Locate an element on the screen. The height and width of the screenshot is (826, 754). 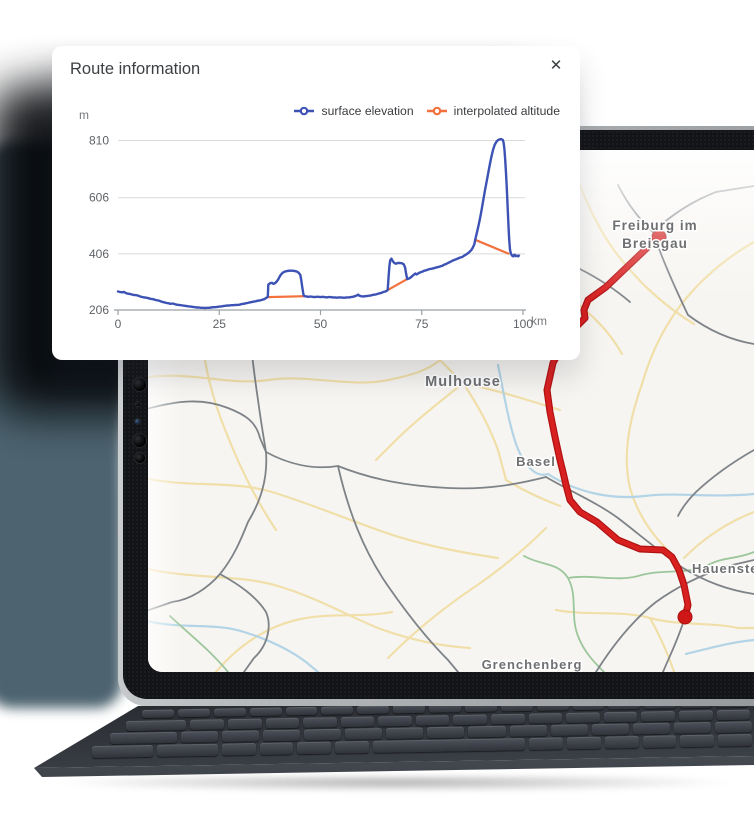
sensor-dot-icon is located at coordinates (138, 404).